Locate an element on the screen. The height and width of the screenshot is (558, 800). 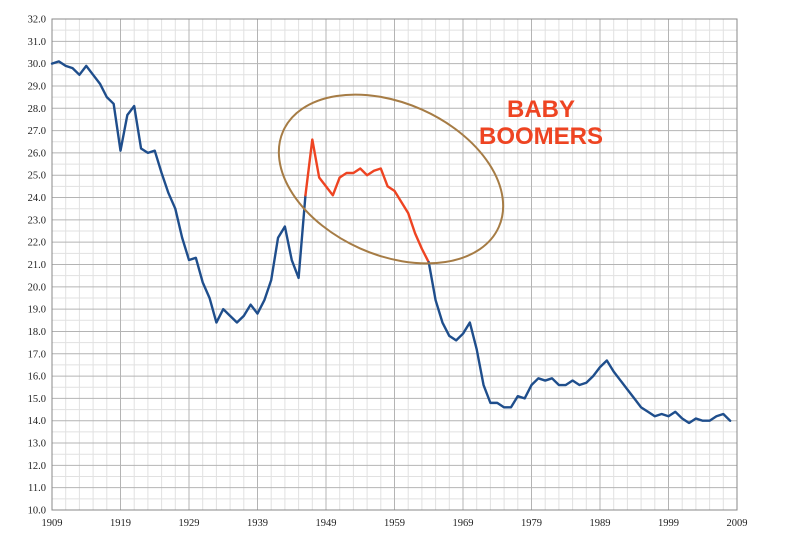
y-tick-label: 25.0 is located at coordinates (37, 176).